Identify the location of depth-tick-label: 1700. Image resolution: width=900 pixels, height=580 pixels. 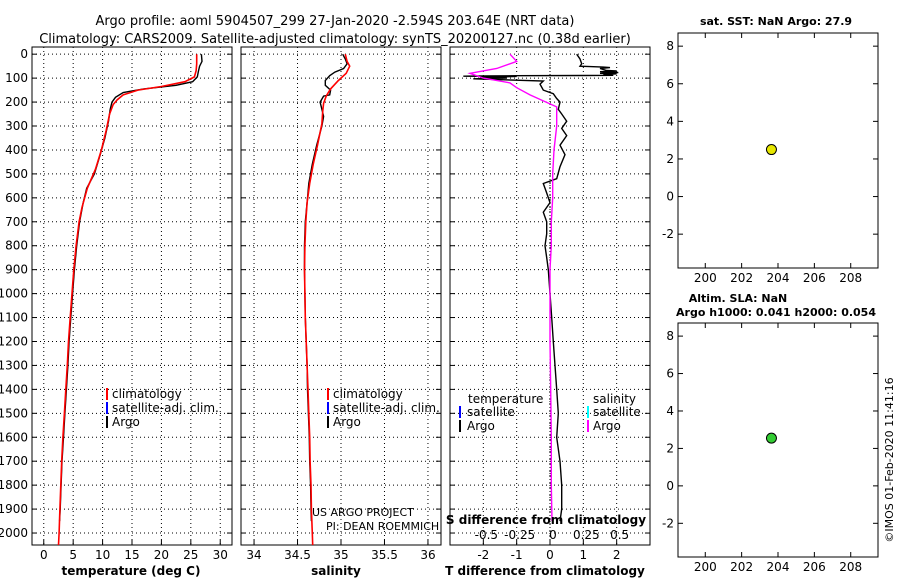
(14, 461).